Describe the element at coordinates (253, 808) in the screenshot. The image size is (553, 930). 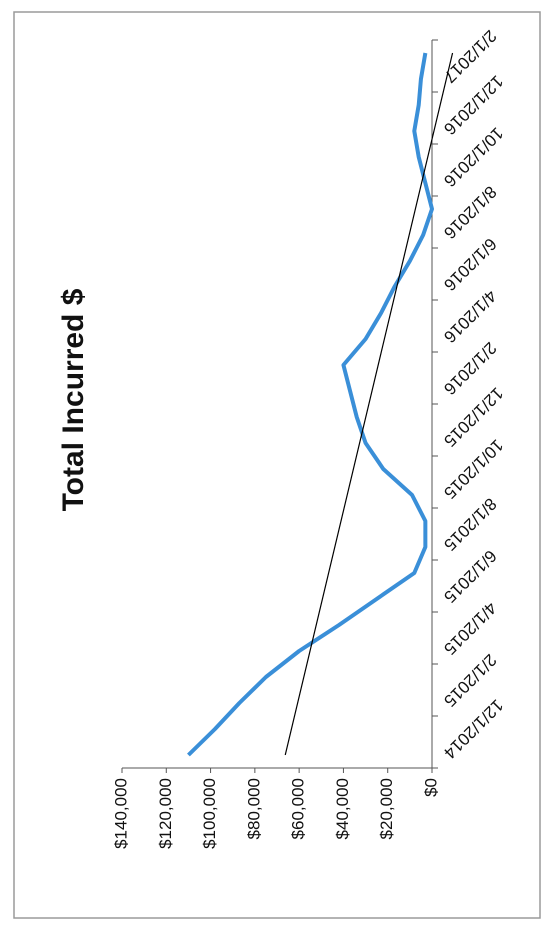
I see `y-tick-label: $80,000` at that location.